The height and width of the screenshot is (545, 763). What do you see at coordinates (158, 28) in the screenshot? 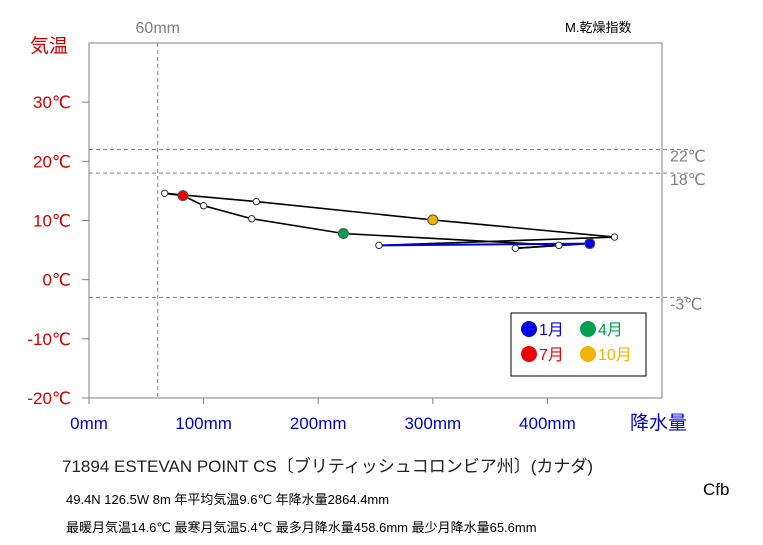
I see `ref-label-60mm: 60mm` at bounding box center [158, 28].